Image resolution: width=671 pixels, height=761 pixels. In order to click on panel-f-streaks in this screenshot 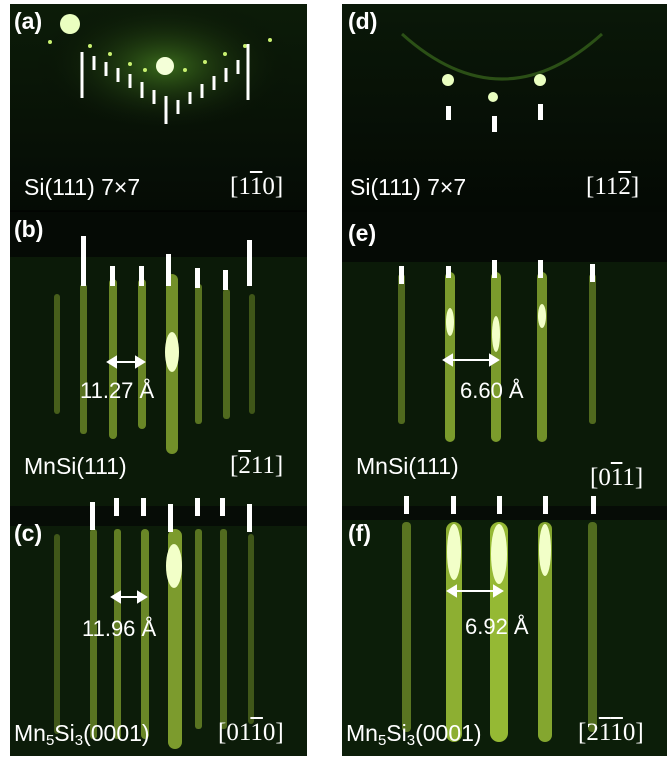, I will do `click(499, 632)`.